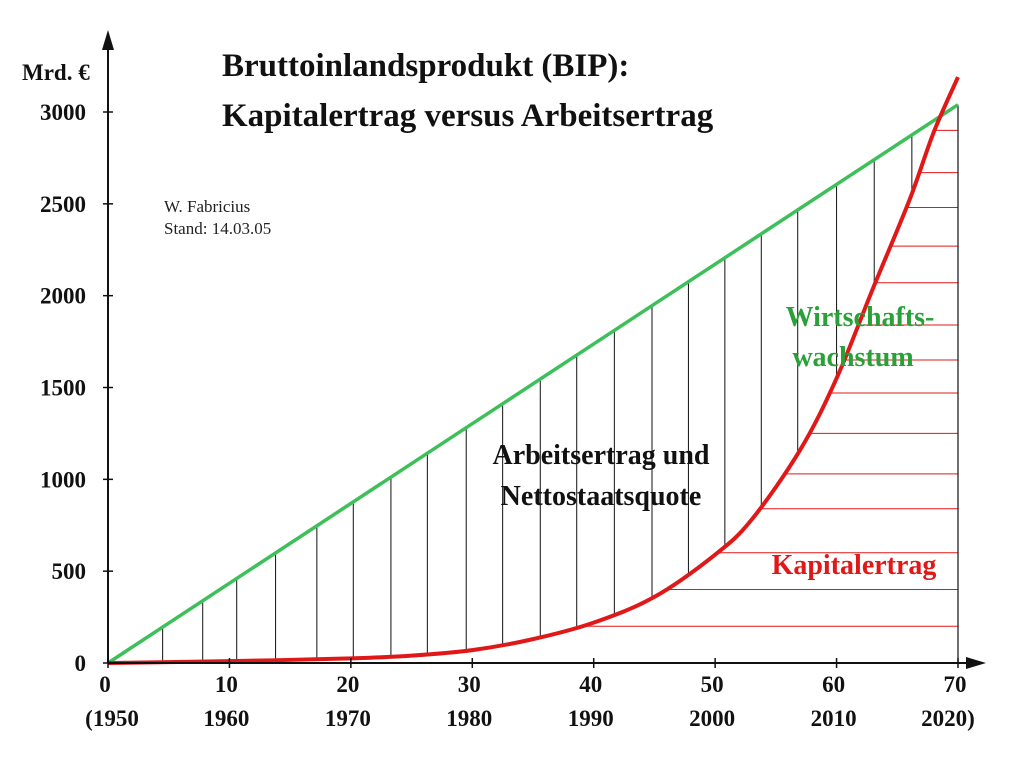 The height and width of the screenshot is (768, 1024). Describe the element at coordinates (112, 718) in the screenshot. I see `x-year-label: (1950` at that location.